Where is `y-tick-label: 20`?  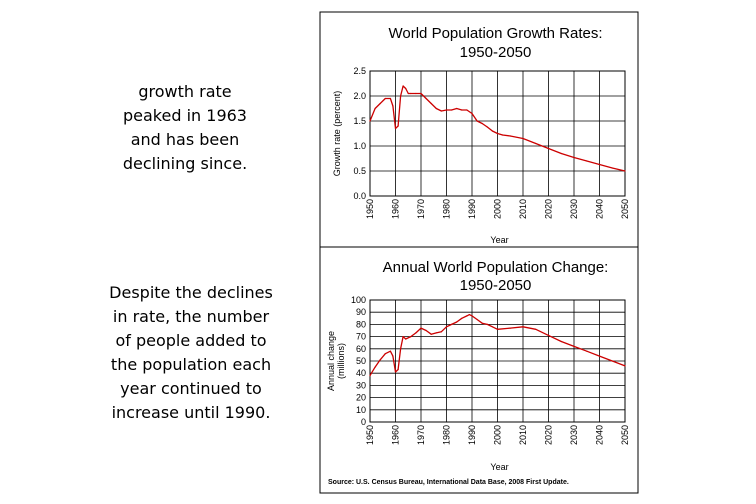 y-tick-label: 20 is located at coordinates (361, 398).